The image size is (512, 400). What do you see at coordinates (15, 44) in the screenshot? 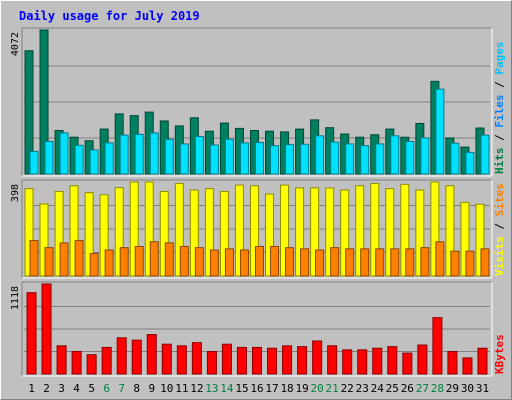
I see `hits-panel-ymax-label: 4072` at bounding box center [15, 44].